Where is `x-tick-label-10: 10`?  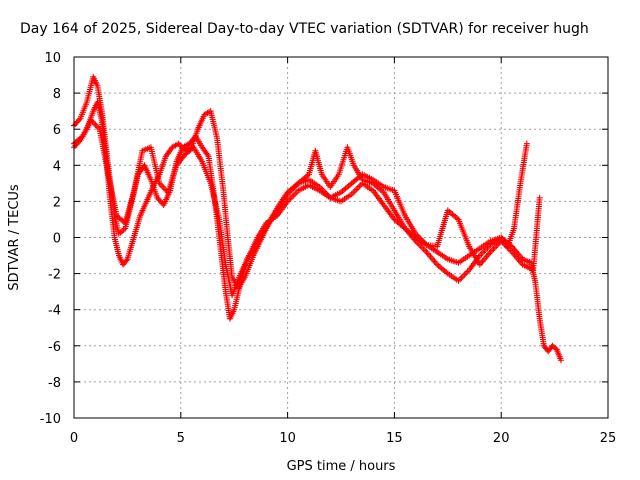
x-tick-label-10: 10 is located at coordinates (287, 438).